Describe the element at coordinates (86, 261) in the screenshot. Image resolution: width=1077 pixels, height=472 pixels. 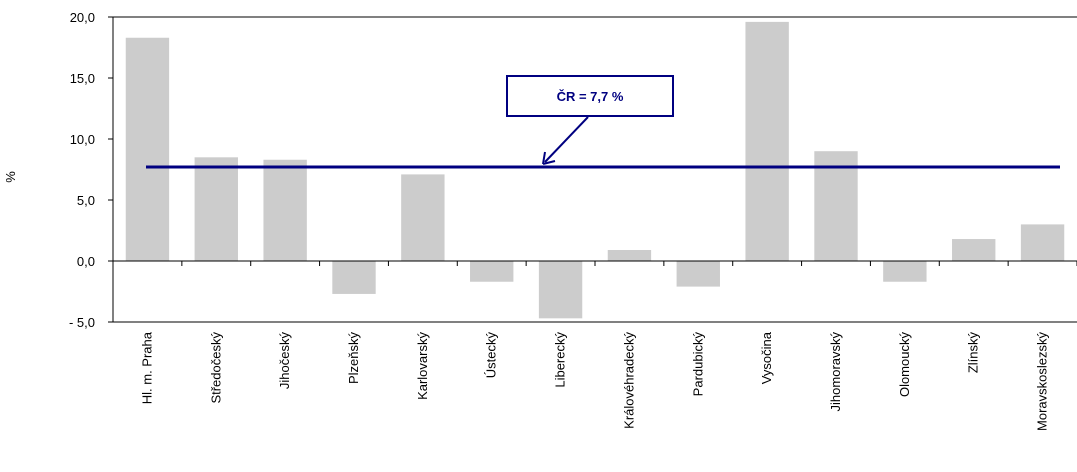
I see `y-tick-label: 0,0` at that location.